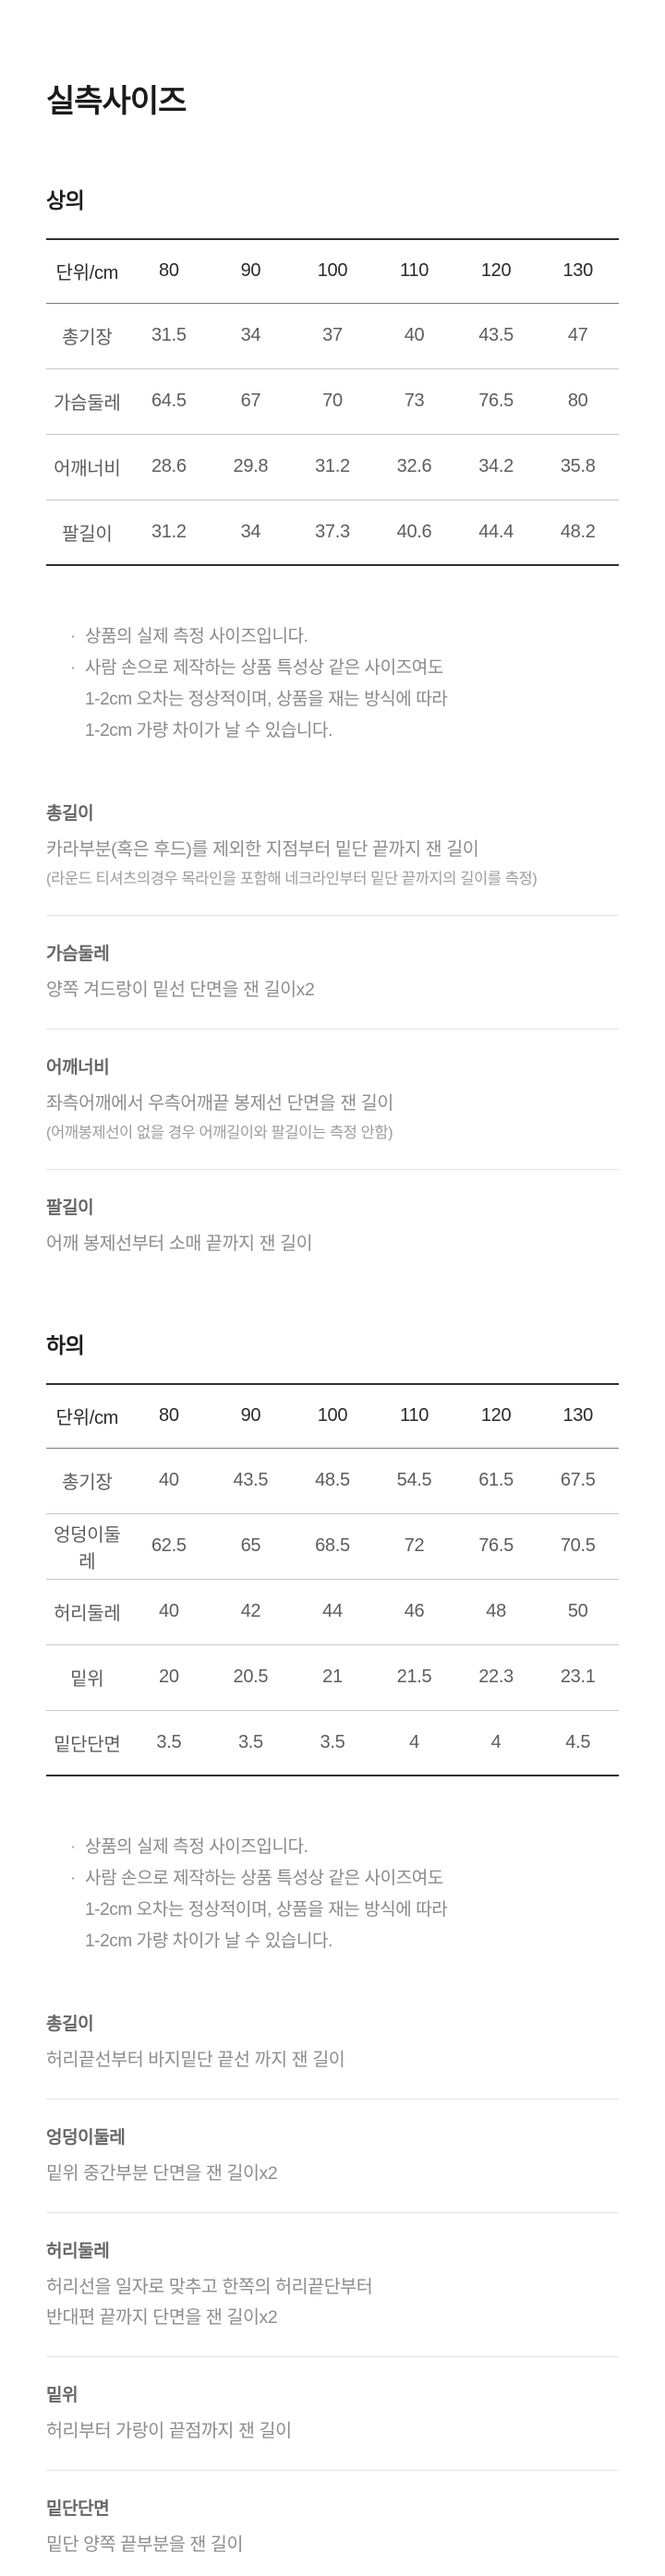 The width and height of the screenshot is (665, 2576). What do you see at coordinates (219, 1133) in the screenshot?
I see `definition-sub: (어깨봉제선이 없을 경우 어깨길이와 팔길이는 측정 안함)` at bounding box center [219, 1133].